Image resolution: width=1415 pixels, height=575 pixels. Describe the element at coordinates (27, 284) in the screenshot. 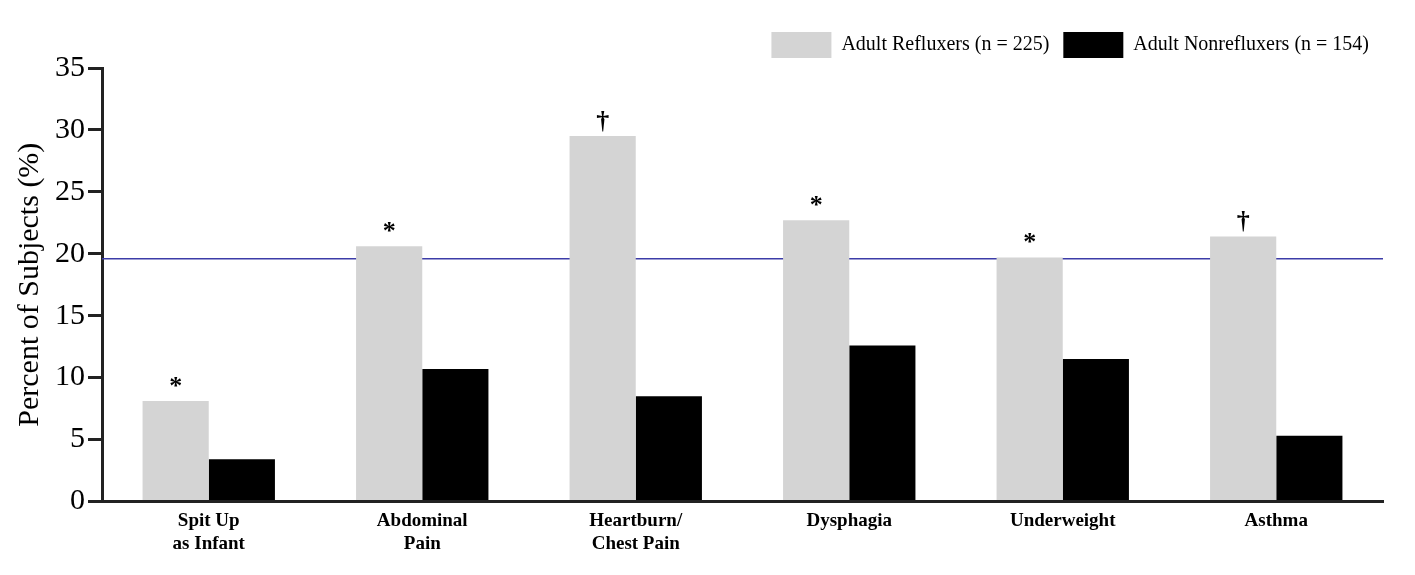

I see `y-axis-title: Percent of Subjects (%)` at that location.